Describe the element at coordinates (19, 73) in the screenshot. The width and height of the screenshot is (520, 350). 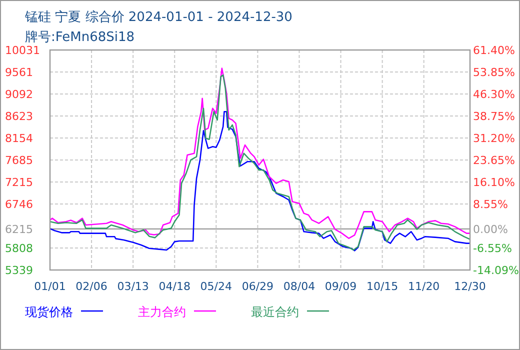
I see `y-tick-label: 9561` at that location.